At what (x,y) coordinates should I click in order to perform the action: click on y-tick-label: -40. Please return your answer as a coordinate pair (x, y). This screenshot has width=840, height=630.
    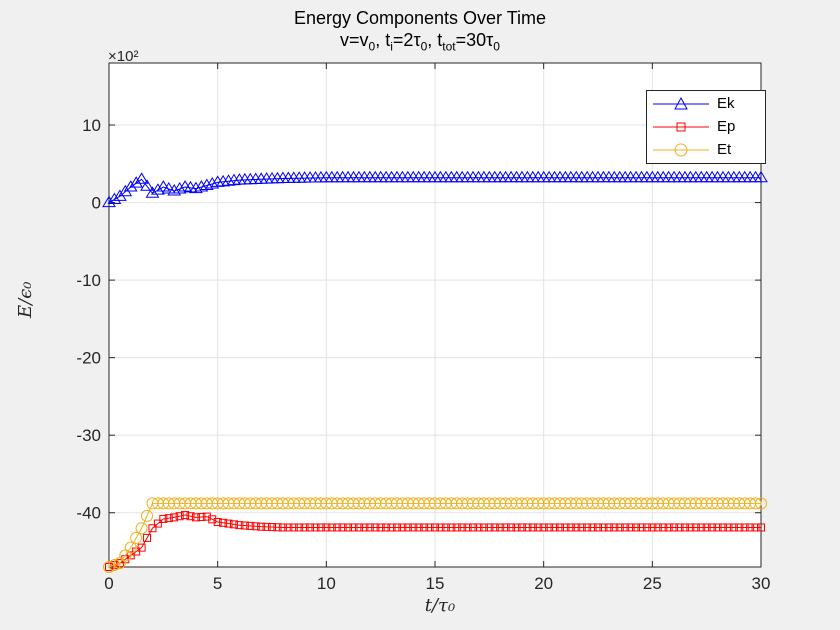
    Looking at the image, I should click on (88, 513).